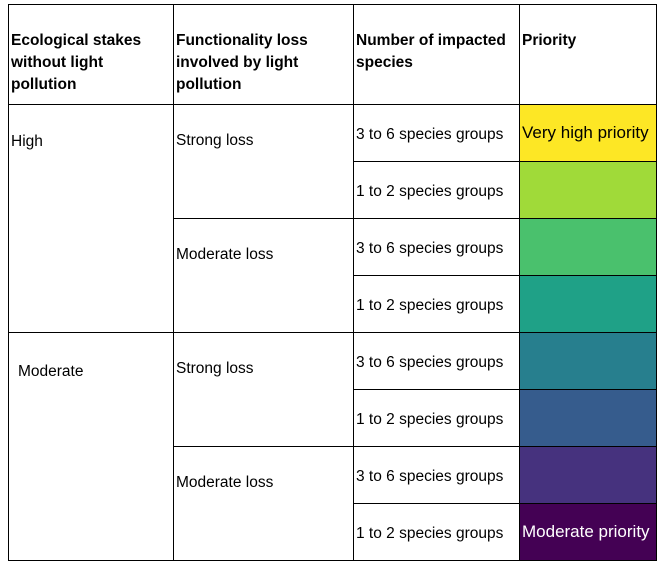 The height and width of the screenshot is (562, 661). I want to click on priority-cell: Very high priority, so click(588, 133).